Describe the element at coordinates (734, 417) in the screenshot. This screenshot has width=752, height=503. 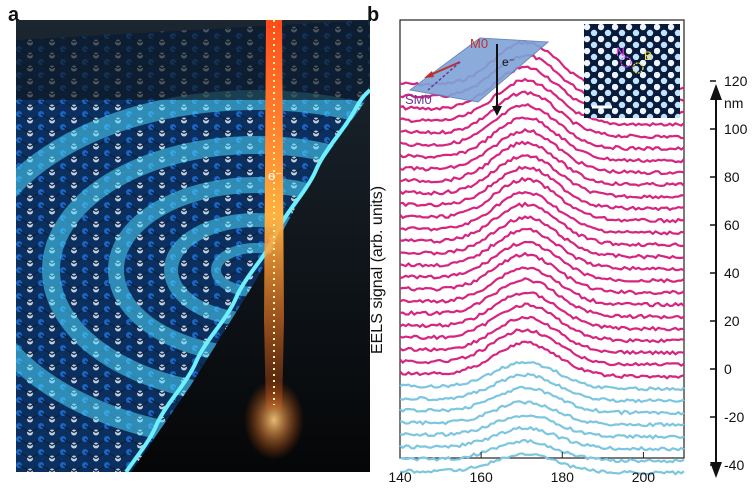
I see `distance-tick-label: -20` at that location.